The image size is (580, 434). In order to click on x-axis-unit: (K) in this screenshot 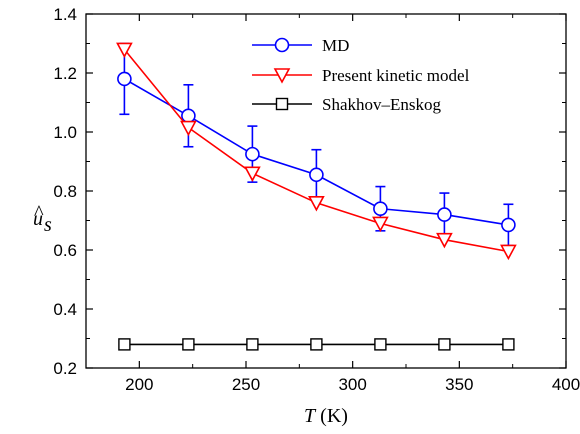, I will do `click(331, 416)`.